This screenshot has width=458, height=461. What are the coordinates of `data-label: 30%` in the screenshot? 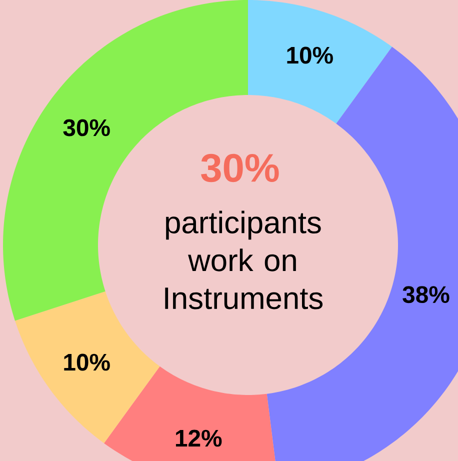 It's located at (86, 127).